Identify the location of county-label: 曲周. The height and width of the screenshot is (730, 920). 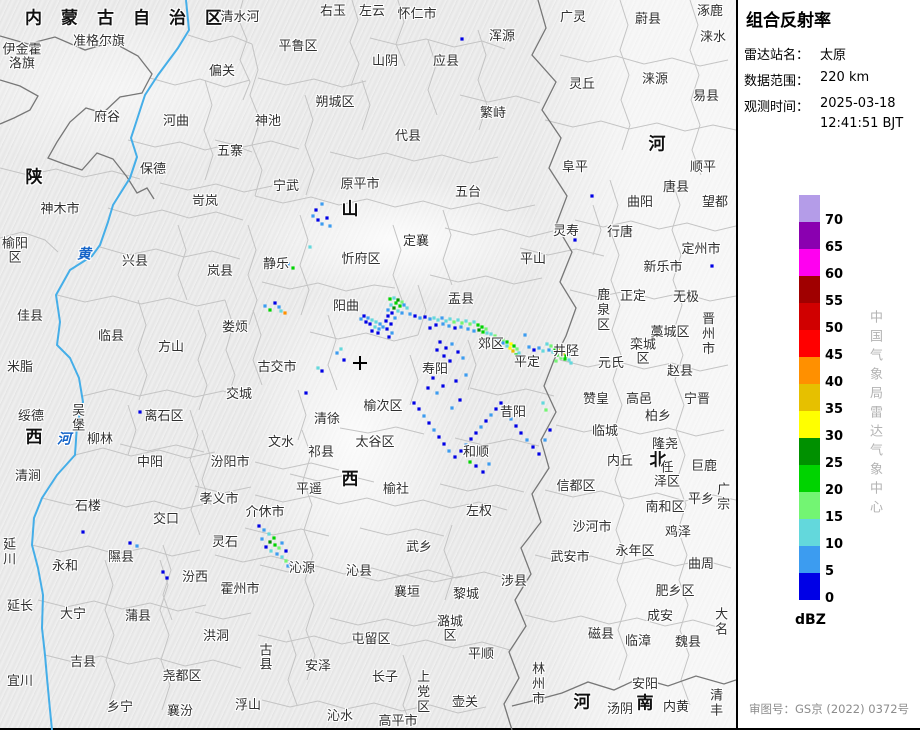
(701, 564).